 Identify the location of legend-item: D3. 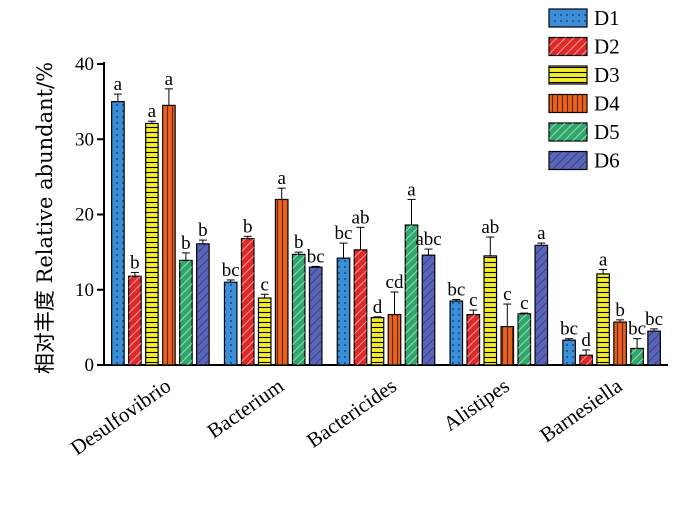
(584, 75).